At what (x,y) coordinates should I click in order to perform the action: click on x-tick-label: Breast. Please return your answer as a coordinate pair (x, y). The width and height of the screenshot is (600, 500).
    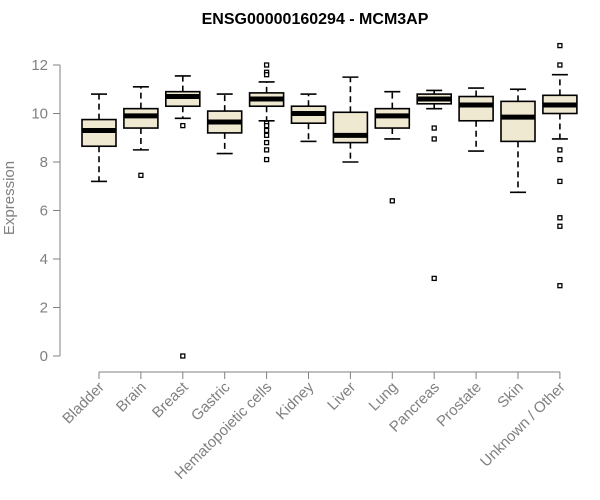
    Looking at the image, I should click on (170, 399).